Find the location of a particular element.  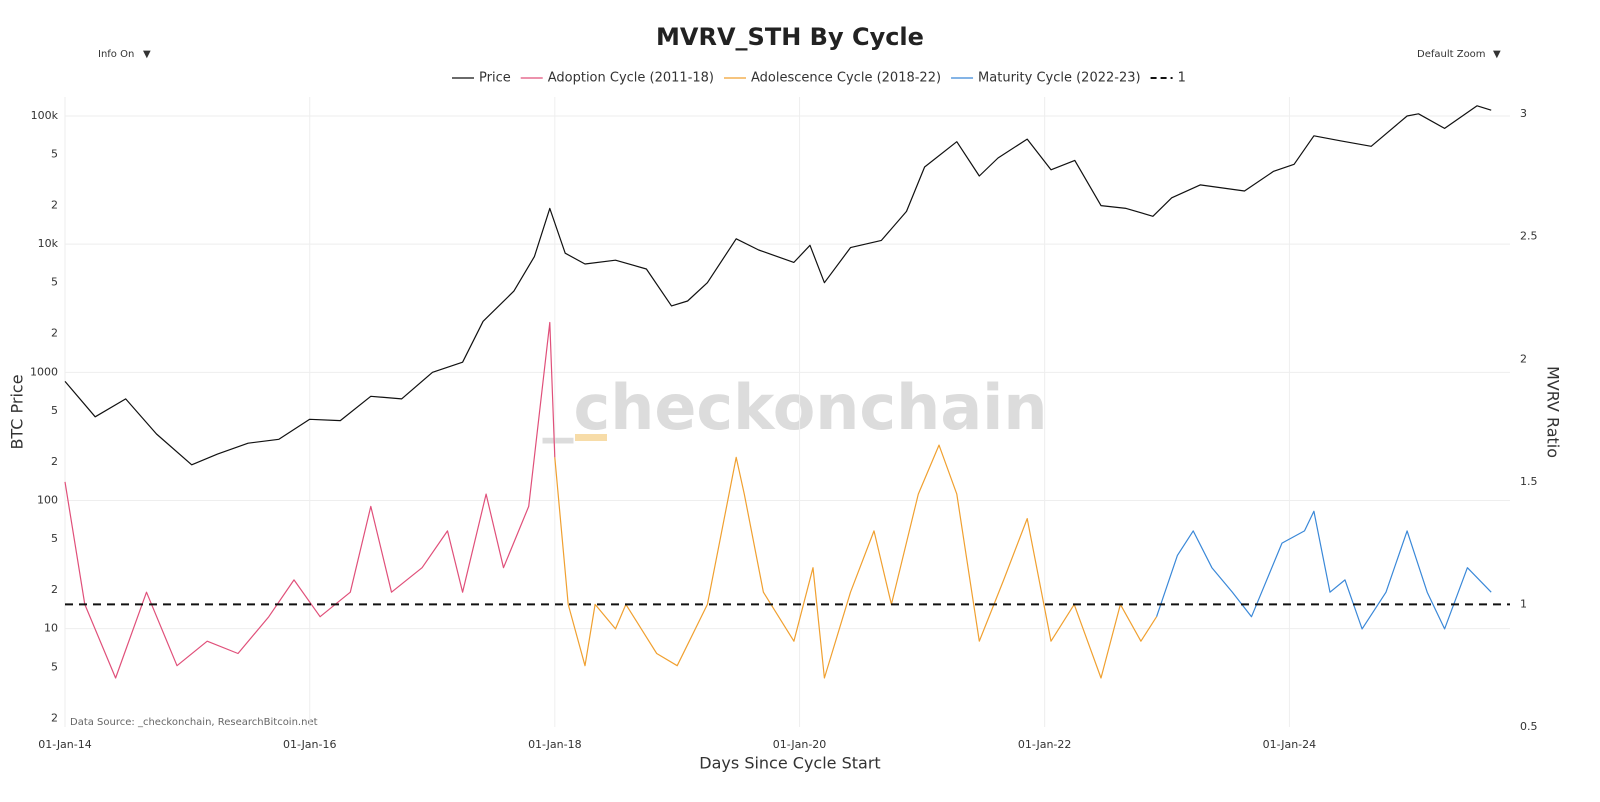

legend-label: Price is located at coordinates (495, 78).